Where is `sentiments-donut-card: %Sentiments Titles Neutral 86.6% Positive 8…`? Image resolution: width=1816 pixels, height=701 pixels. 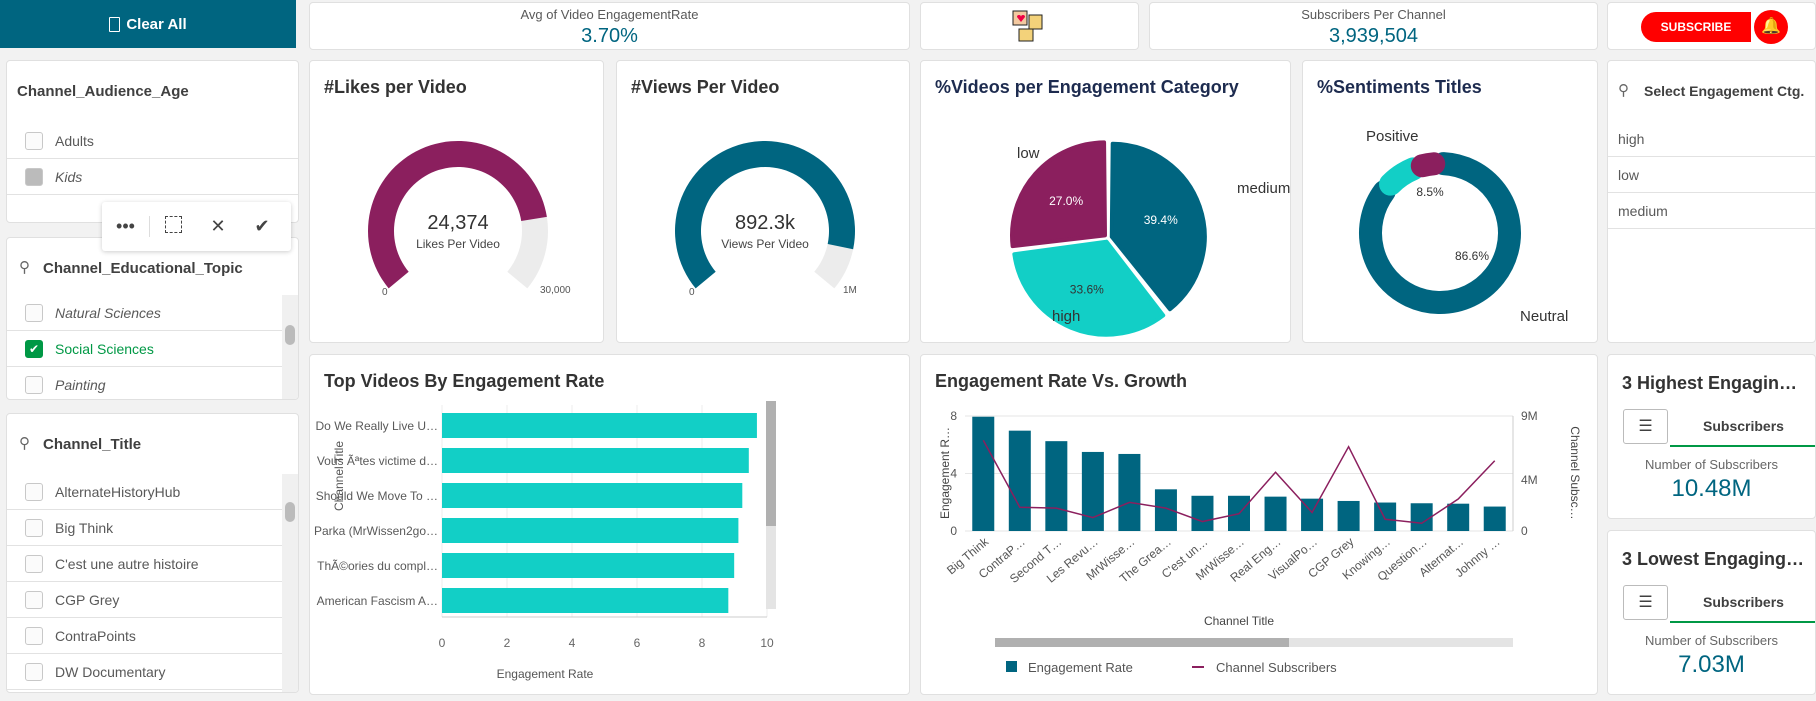
sentiments-donut-card: %Sentiments Titles Neutral 86.6% Positive 8… is located at coordinates (1450, 201).